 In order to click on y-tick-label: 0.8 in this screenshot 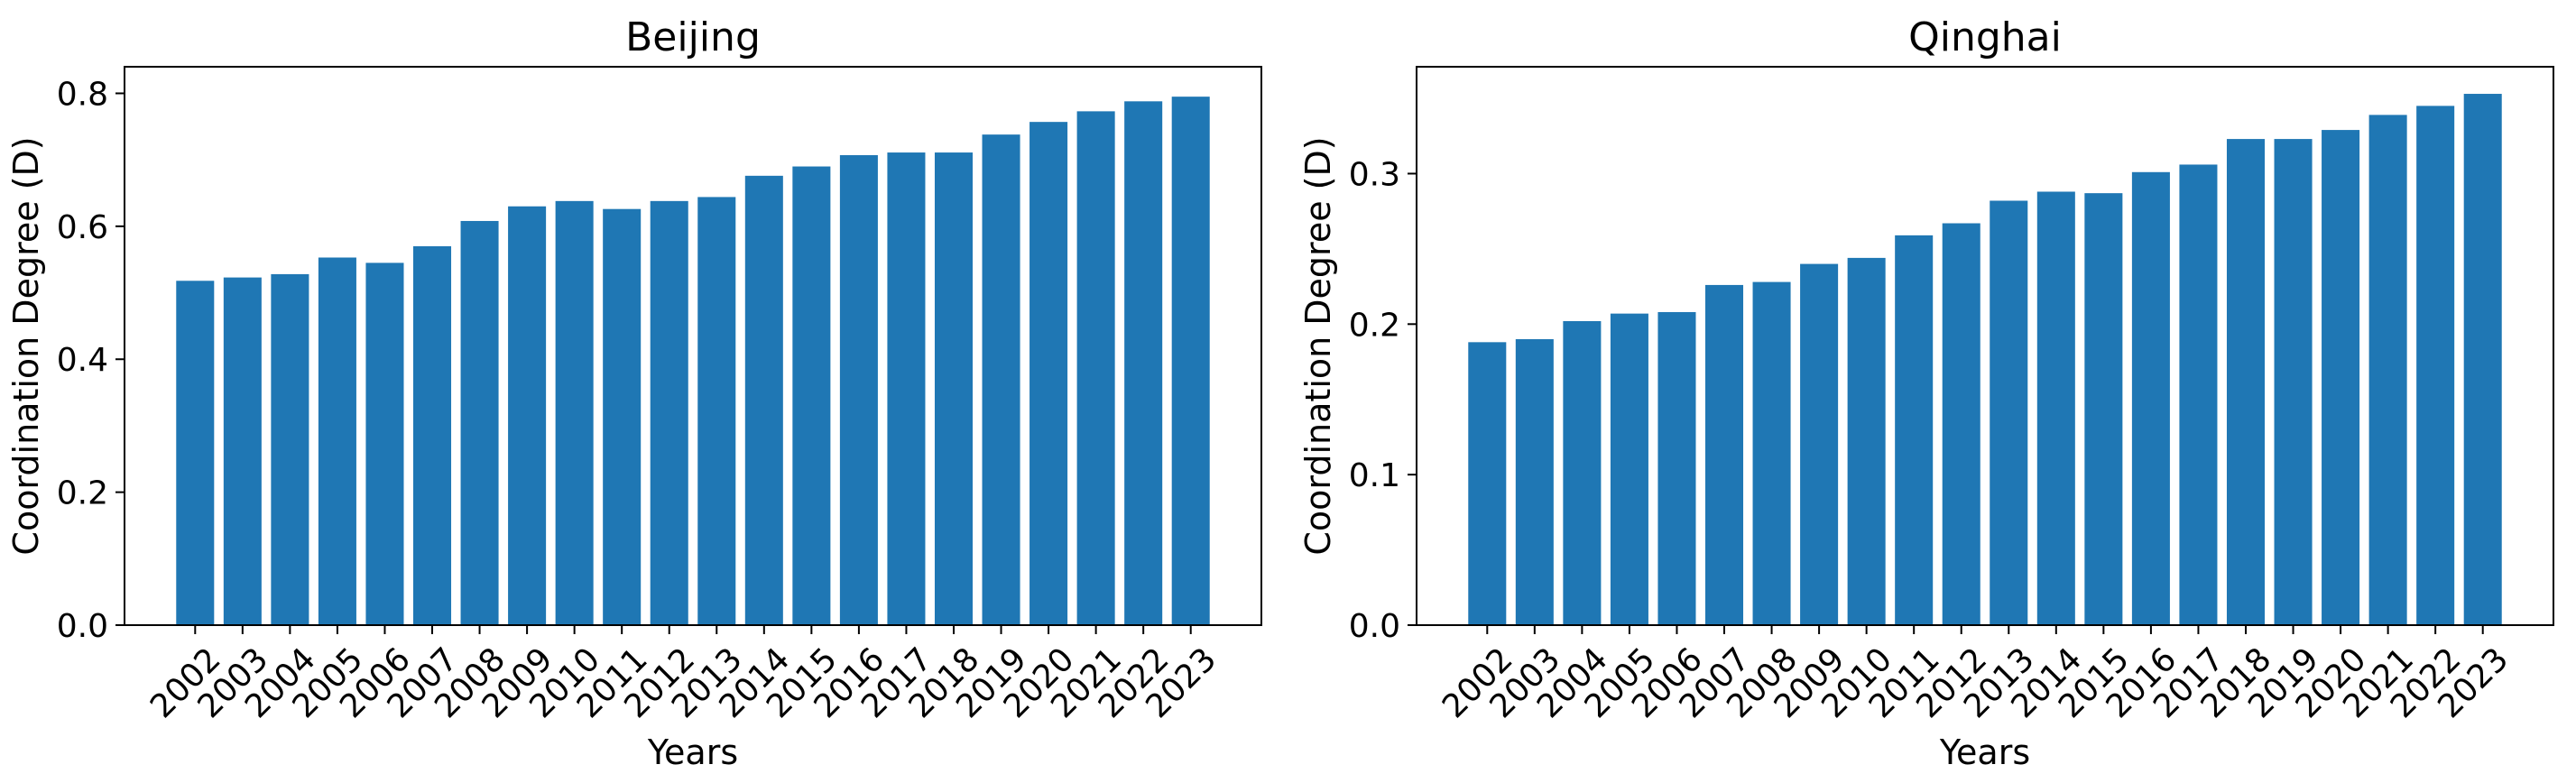, I will do `click(82, 94)`.